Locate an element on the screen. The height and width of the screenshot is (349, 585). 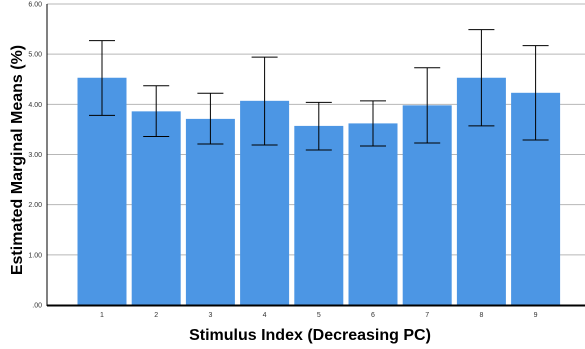
y-tick-label: .00 is located at coordinates (37, 306).